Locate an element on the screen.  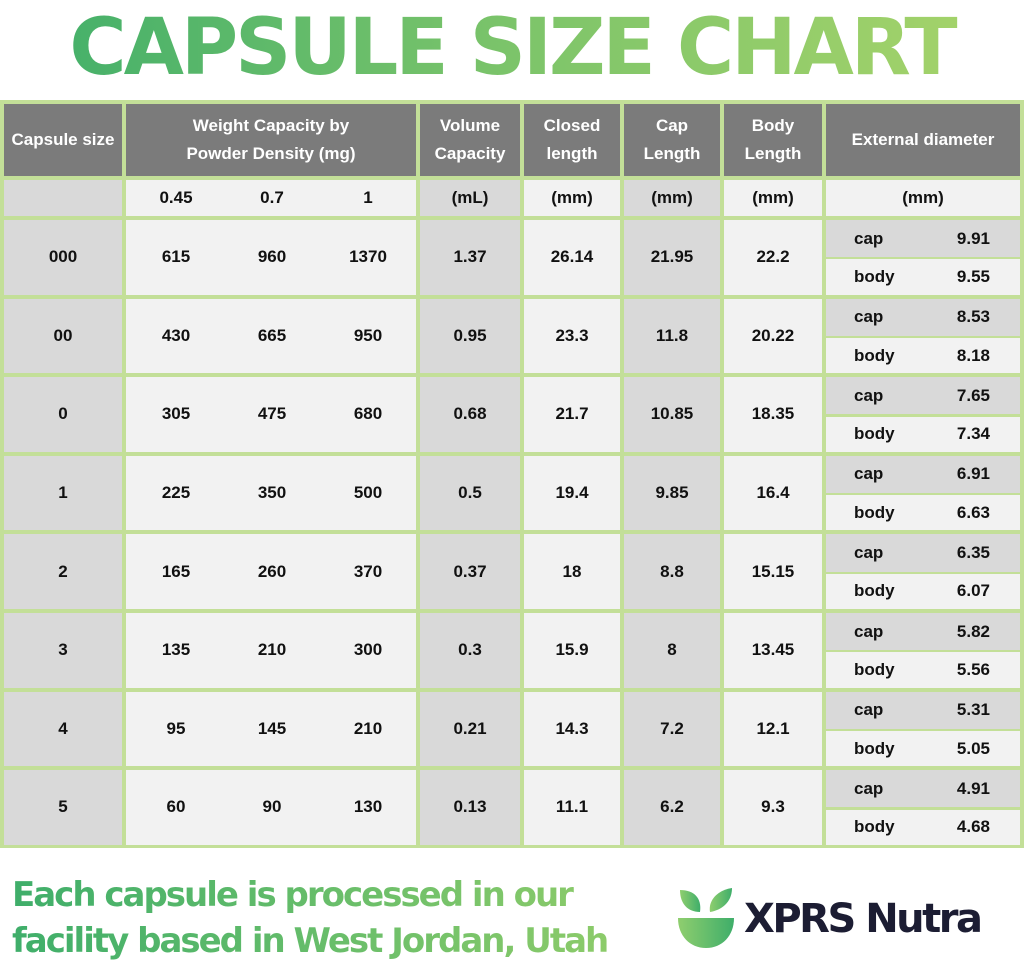
external-cap-row: cap 4.91 is located at coordinates (923, 789).